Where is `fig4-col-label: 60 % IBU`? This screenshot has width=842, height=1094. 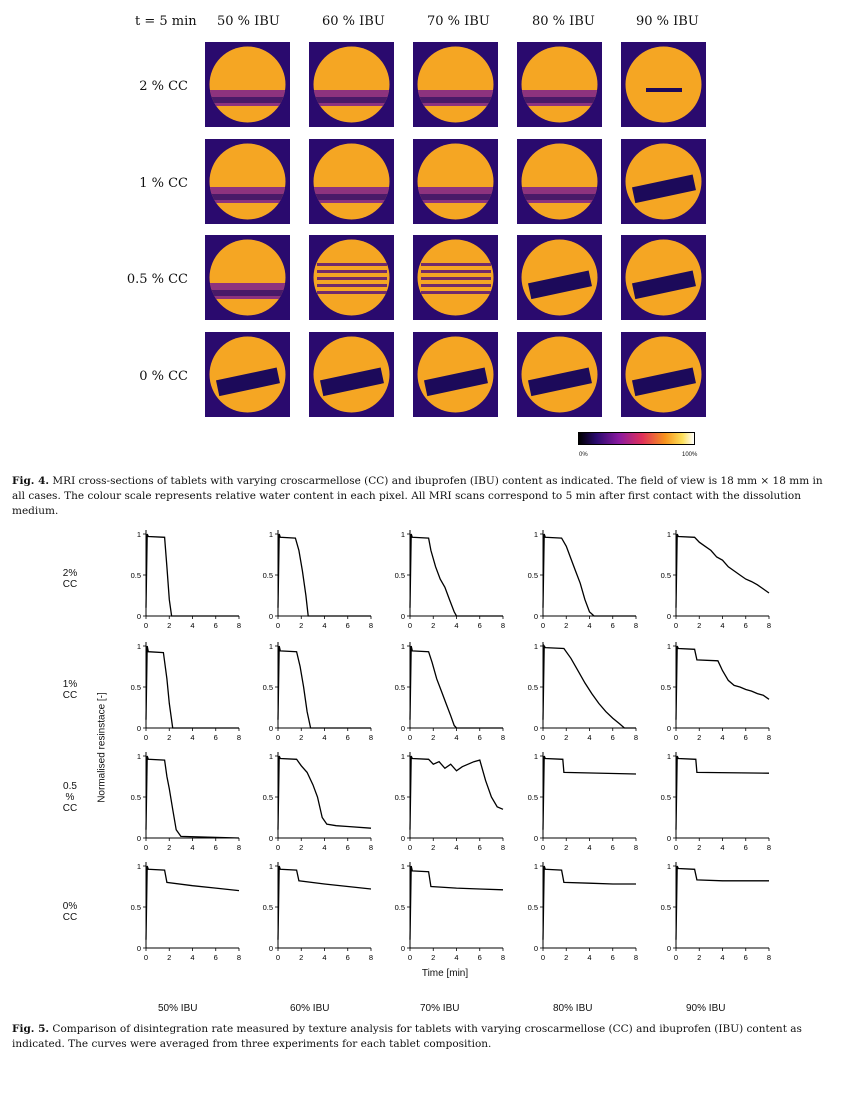 fig4-col-label: 60 % IBU is located at coordinates (353, 21).